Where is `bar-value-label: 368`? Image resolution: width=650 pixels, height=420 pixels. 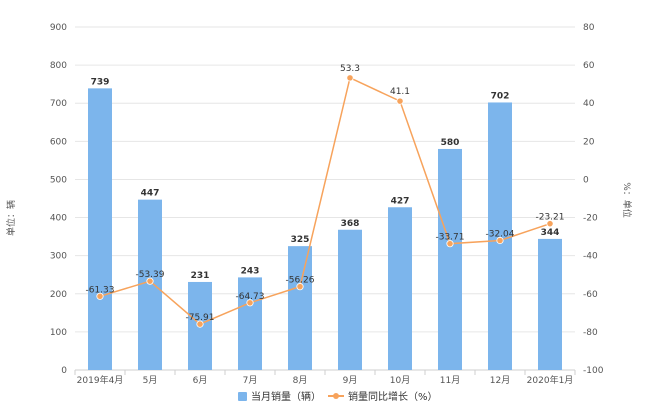 bar-value-label: 368 is located at coordinates (350, 224).